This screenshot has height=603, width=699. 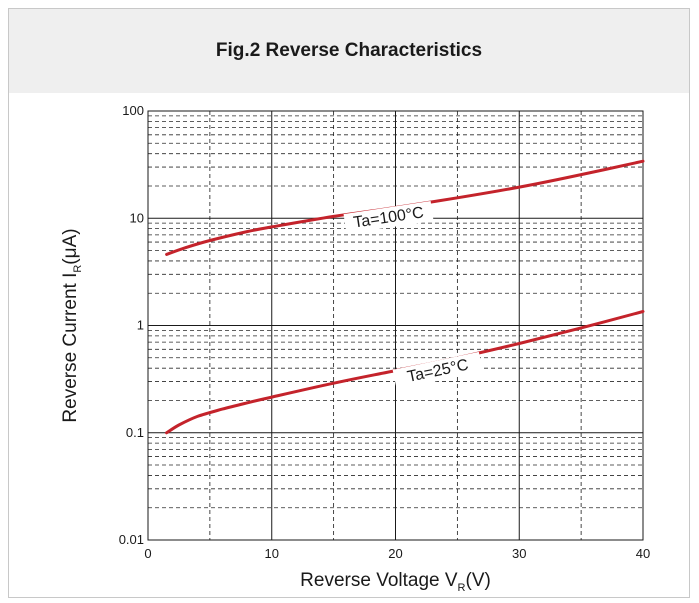 What do you see at coordinates (379, 580) in the screenshot?
I see `x-axis-label-main: Reverse Voltage V` at bounding box center [379, 580].